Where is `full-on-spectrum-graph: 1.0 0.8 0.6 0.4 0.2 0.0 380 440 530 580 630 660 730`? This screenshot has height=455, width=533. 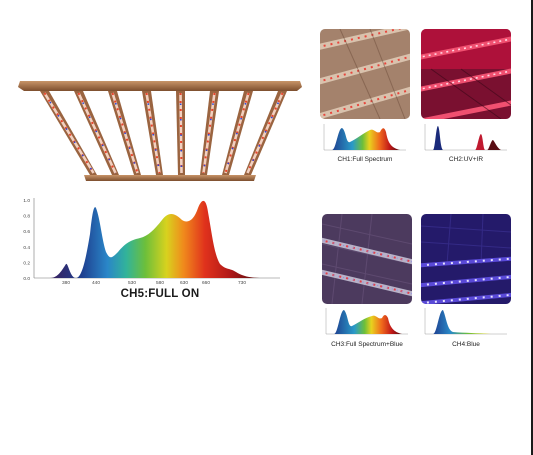
full-on-spectrum-graph: 1.0 0.8 0.6 0.4 0.2 0.0 380 440 530 580 630 660 730 is located at coordinates (151, 242).